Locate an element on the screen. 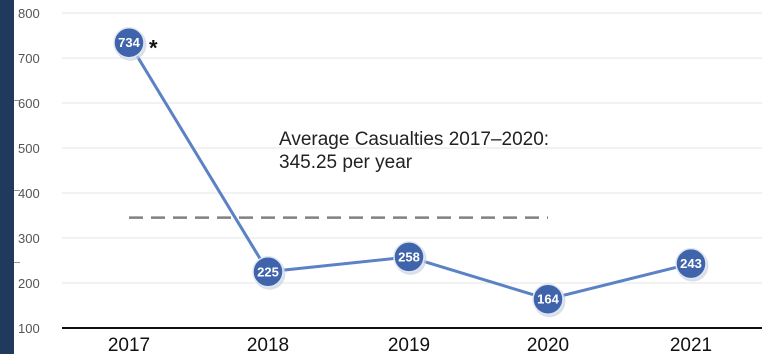 This screenshot has width=765, height=354. x-tick-label: 2017 is located at coordinates (129, 344).